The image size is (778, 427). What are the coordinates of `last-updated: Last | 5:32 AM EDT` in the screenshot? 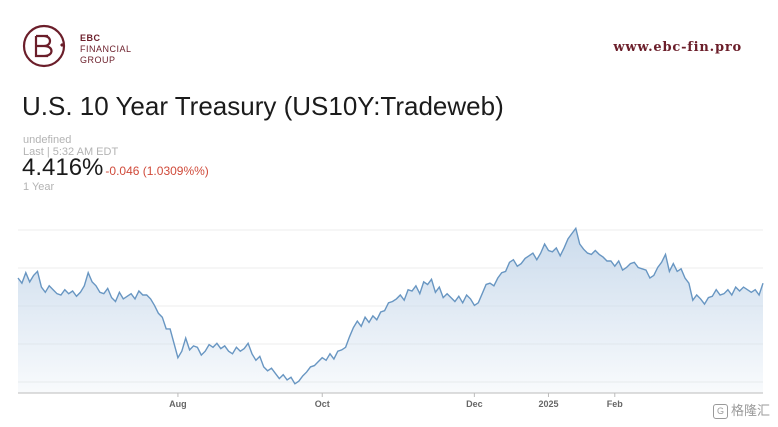 It's located at (71, 152).